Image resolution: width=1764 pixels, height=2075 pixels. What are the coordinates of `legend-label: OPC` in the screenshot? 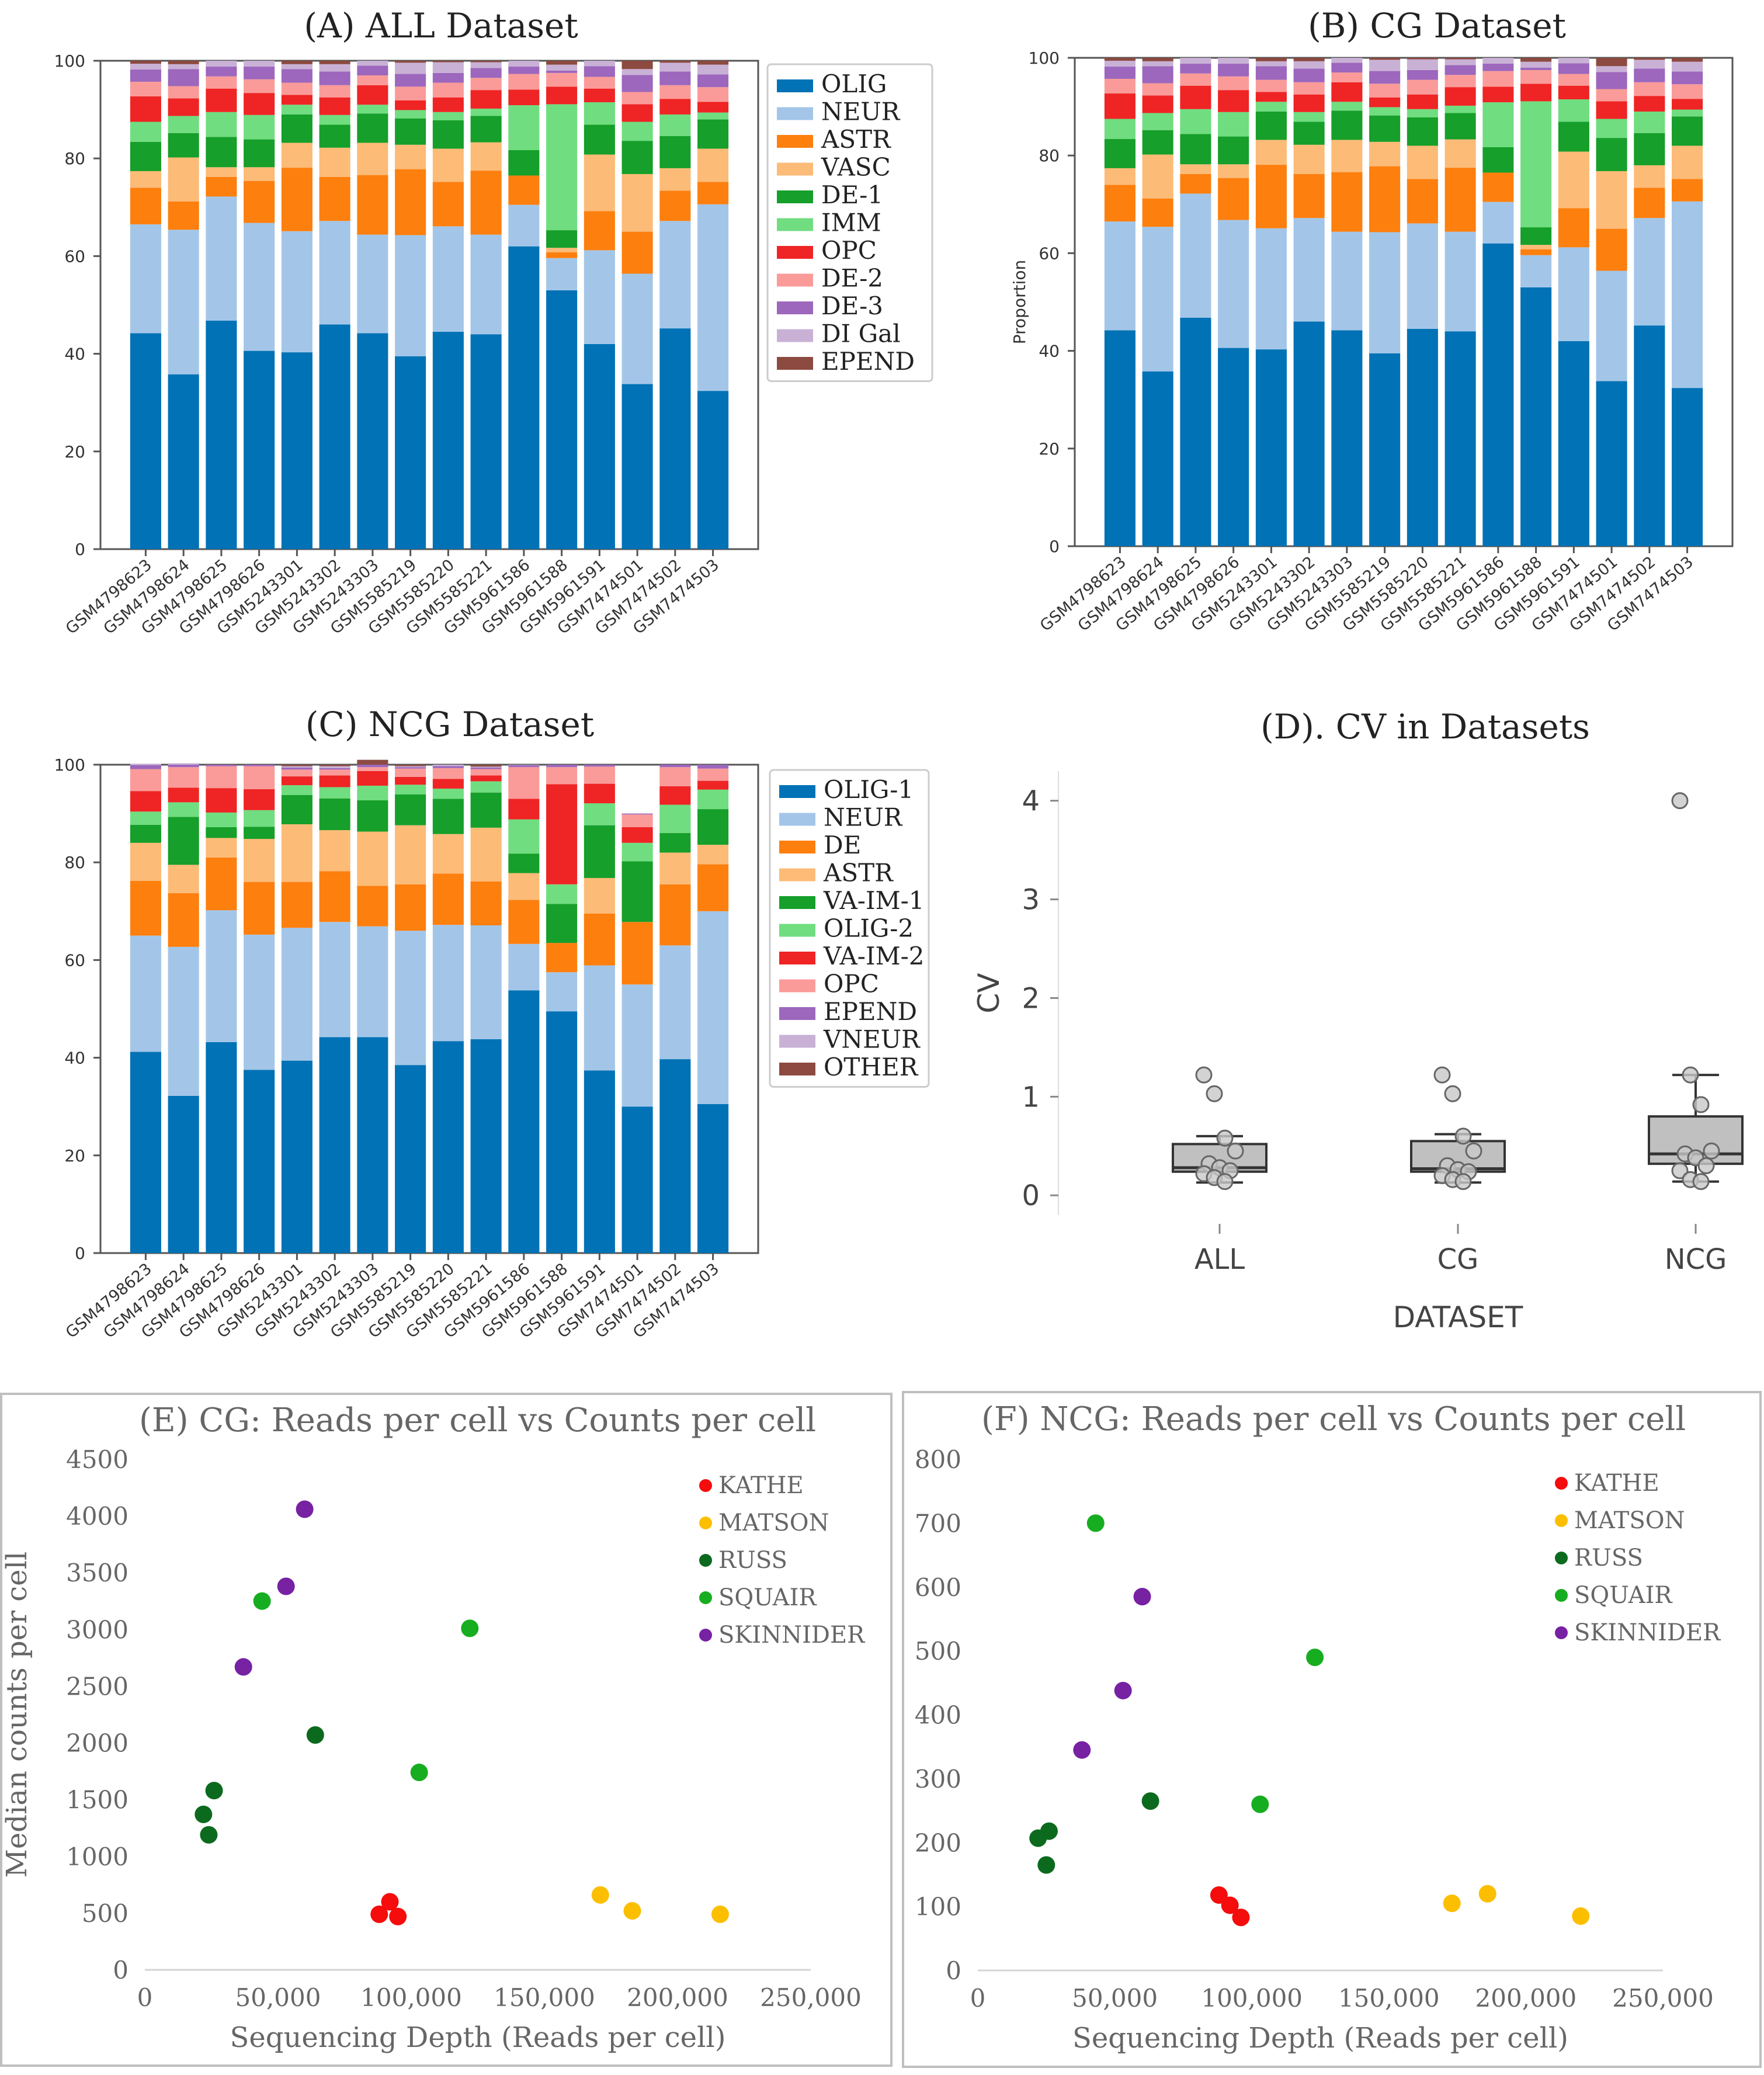 It's located at (849, 250).